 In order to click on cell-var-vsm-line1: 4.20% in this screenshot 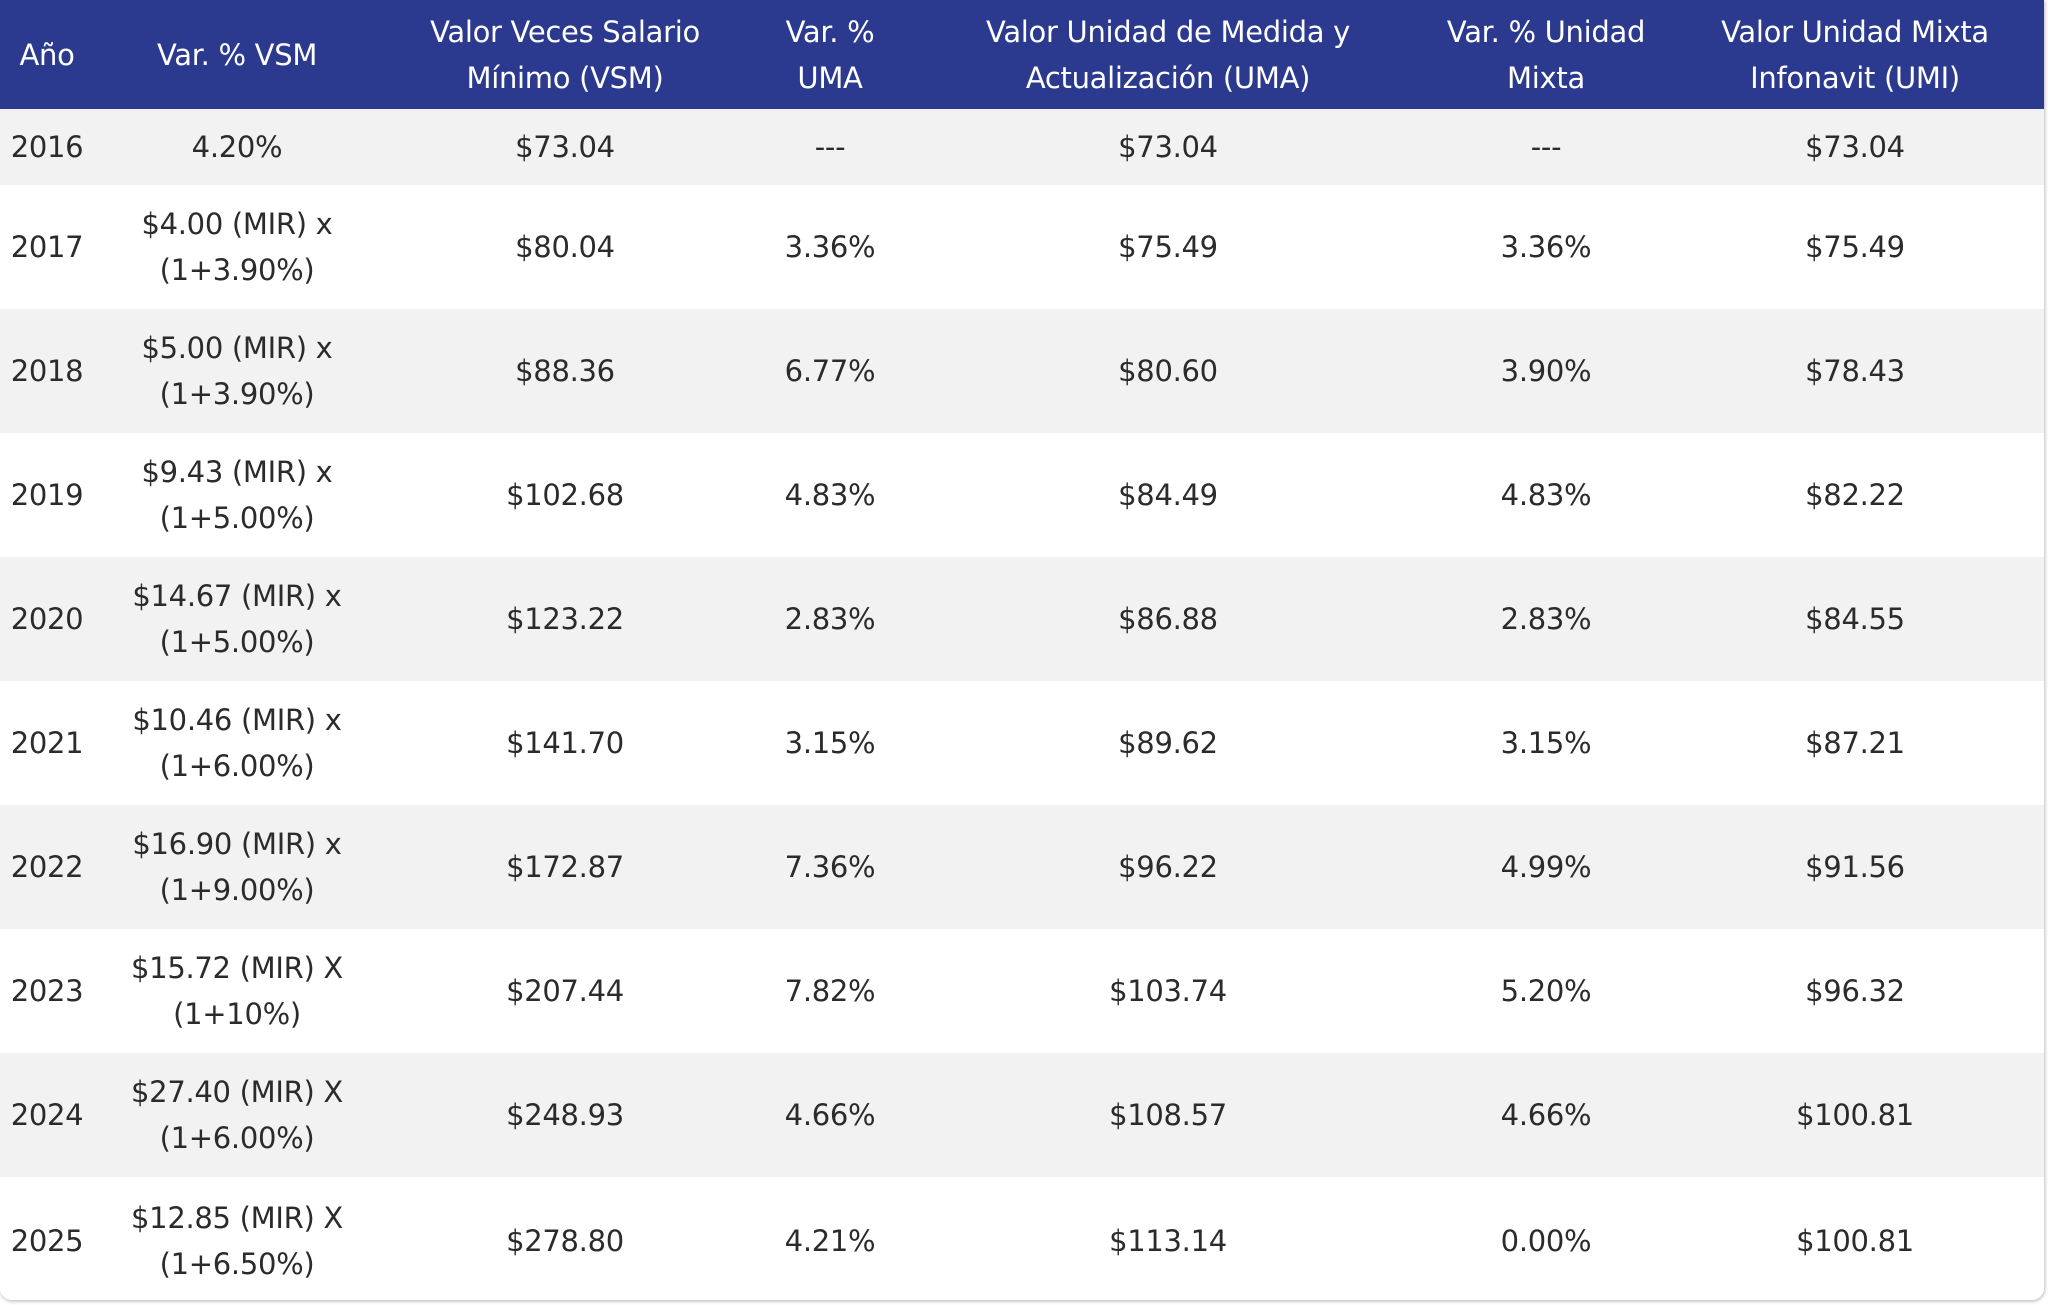, I will do `click(237, 147)`.